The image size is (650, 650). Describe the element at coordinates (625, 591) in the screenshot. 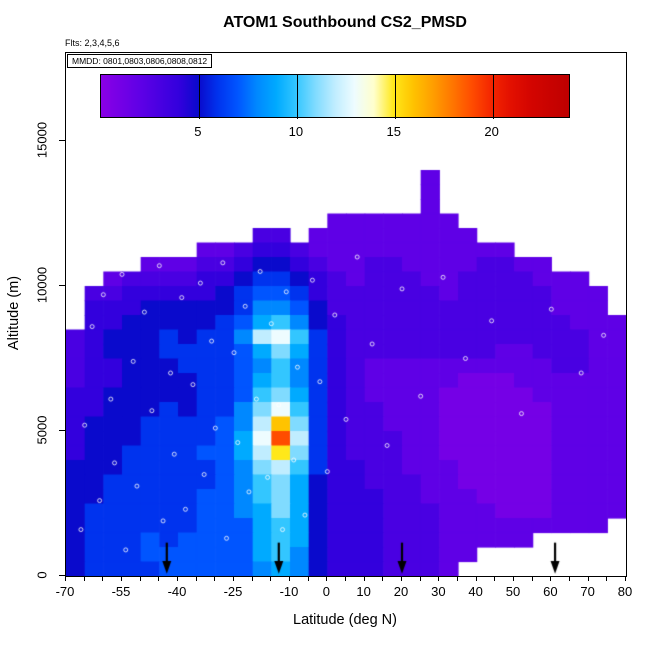

I see `x-axis-tick-label: 80` at that location.